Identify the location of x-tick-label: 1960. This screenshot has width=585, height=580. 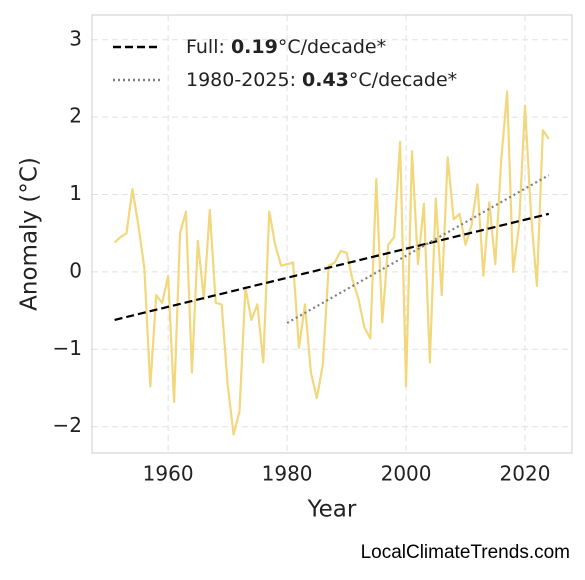
(168, 474).